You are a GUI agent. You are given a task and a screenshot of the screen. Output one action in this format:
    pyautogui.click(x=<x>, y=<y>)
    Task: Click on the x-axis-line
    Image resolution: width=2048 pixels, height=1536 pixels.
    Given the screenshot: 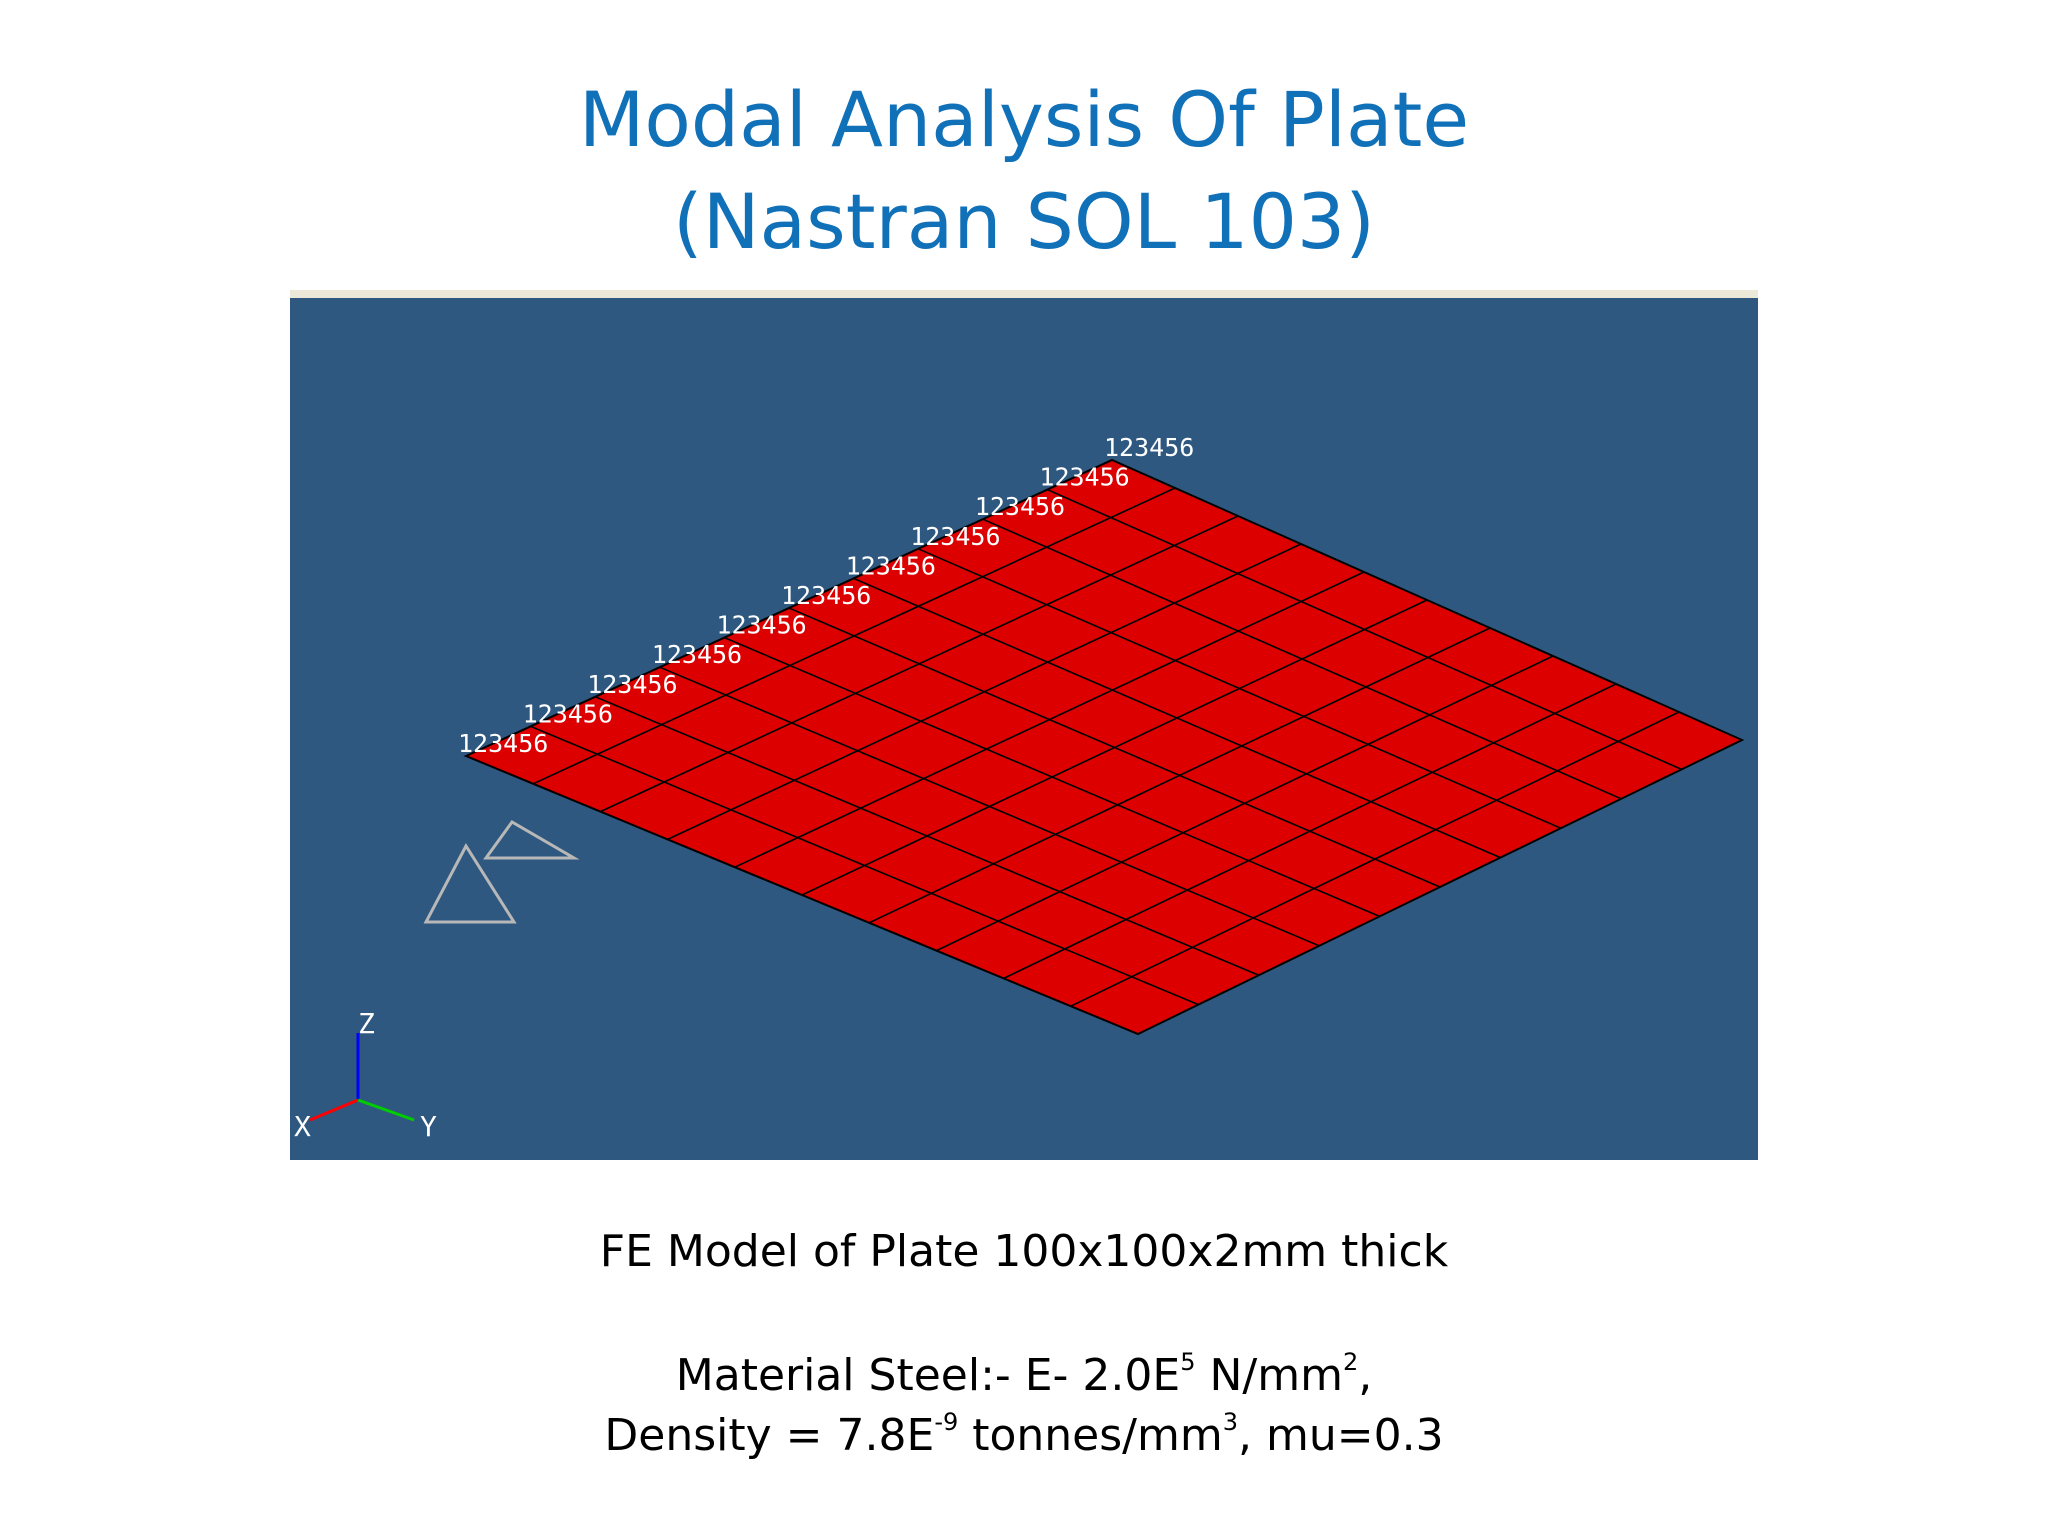 What is the action you would take?
    pyautogui.click(x=334, y=1110)
    